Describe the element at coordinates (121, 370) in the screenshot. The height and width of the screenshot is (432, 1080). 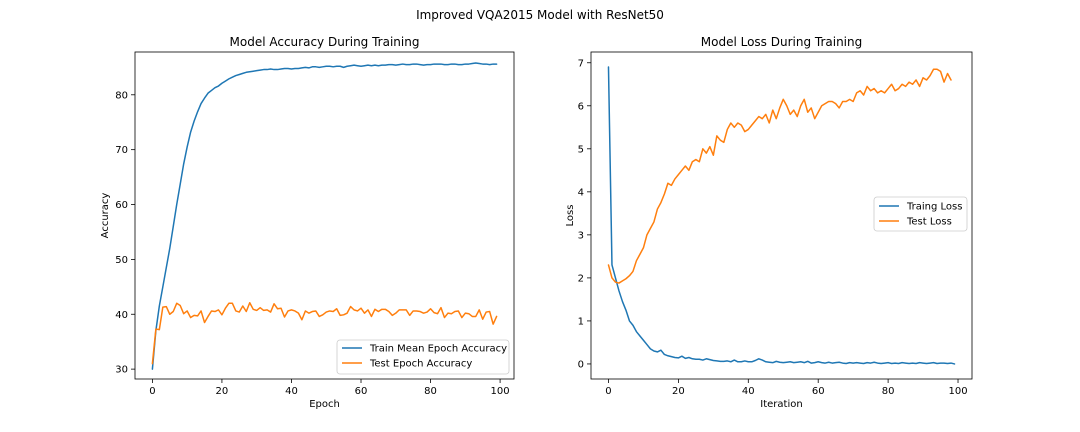
I see `y-tick-label: 30` at that location.